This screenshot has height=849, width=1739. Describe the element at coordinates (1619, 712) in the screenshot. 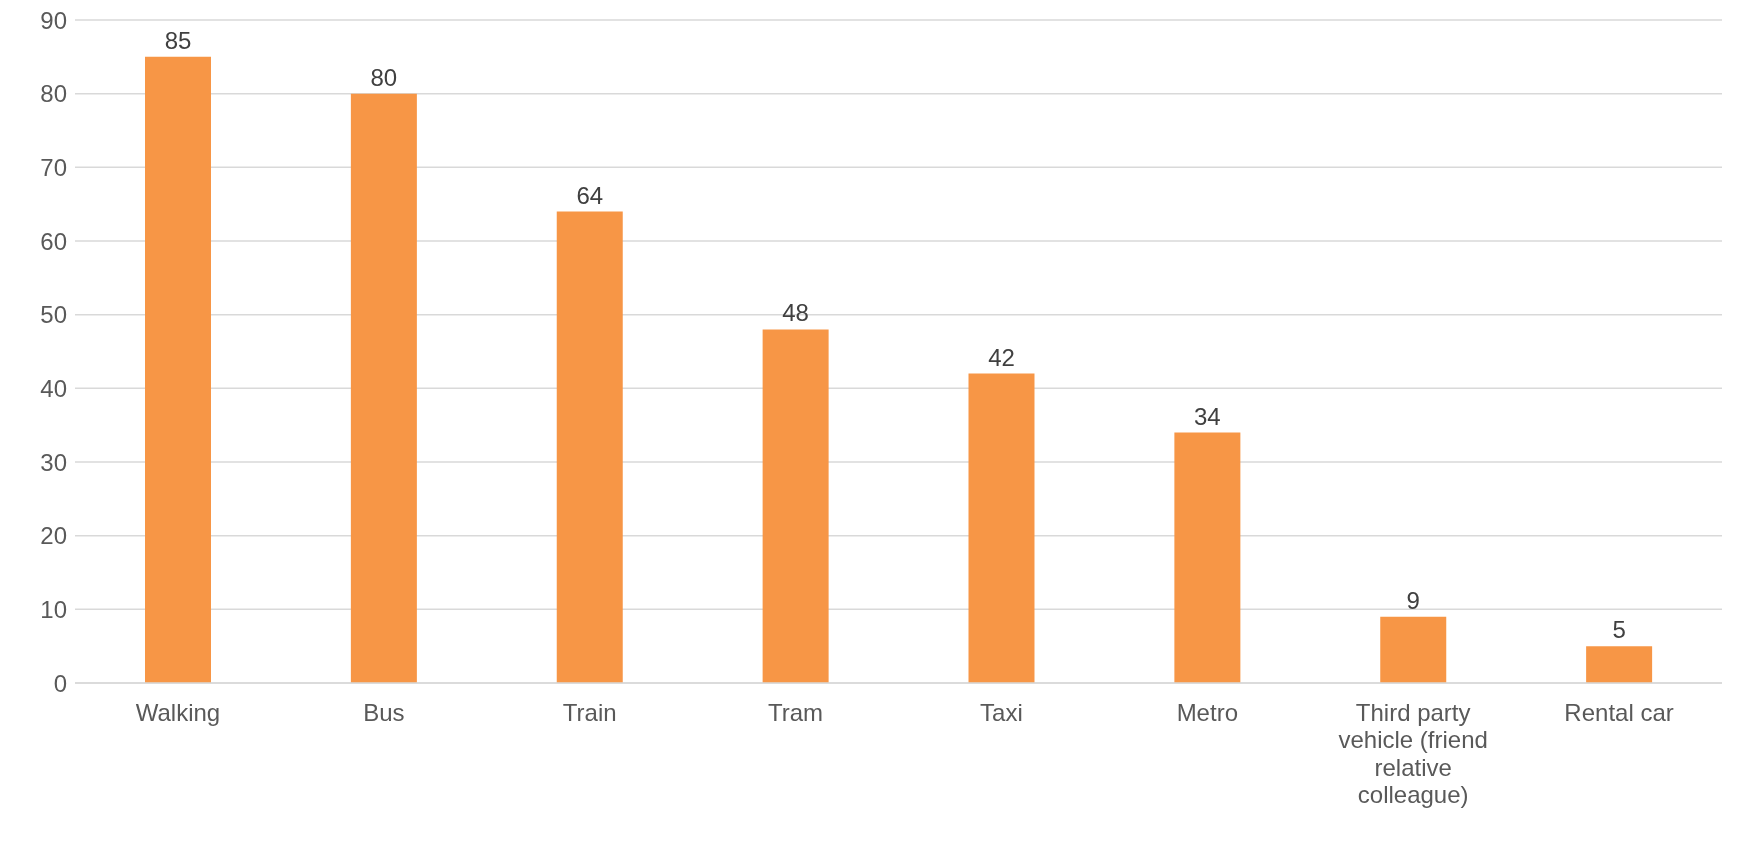

I see `x-tick-label: Rental car` at that location.